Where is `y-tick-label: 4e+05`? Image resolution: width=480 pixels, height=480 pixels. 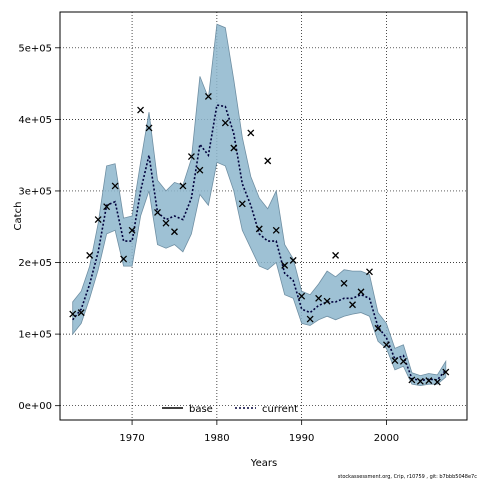
y-tick-label: 4e+05 is located at coordinates (35, 120).